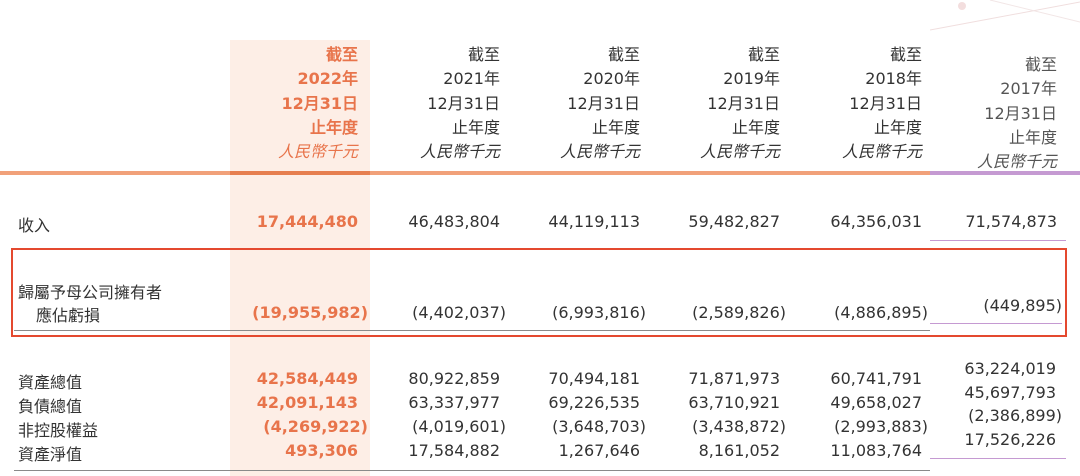 The width and height of the screenshot is (1080, 476). Describe the element at coordinates (90, 292) in the screenshot. I see `row-label-loss-line1: 歸屬予母公司擁有者` at that location.